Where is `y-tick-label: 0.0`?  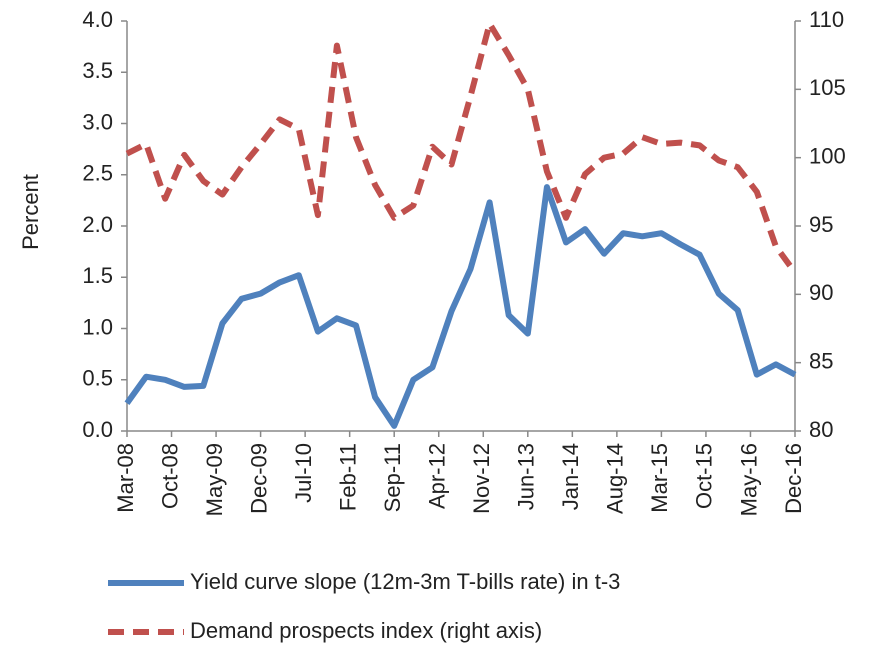
y-tick-label: 0.0 is located at coordinates (97, 429).